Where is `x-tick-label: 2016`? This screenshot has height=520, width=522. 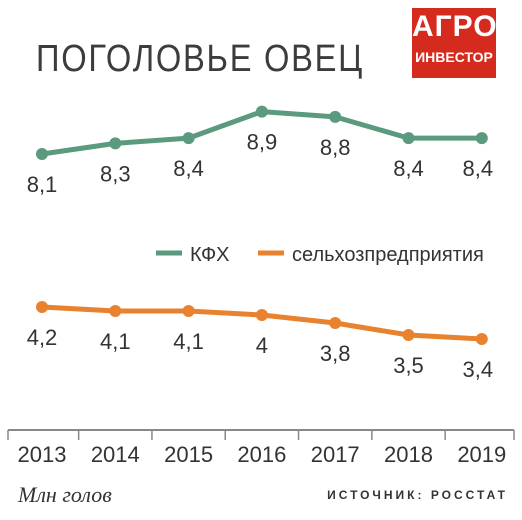 x-tick-label: 2016 is located at coordinates (261, 454).